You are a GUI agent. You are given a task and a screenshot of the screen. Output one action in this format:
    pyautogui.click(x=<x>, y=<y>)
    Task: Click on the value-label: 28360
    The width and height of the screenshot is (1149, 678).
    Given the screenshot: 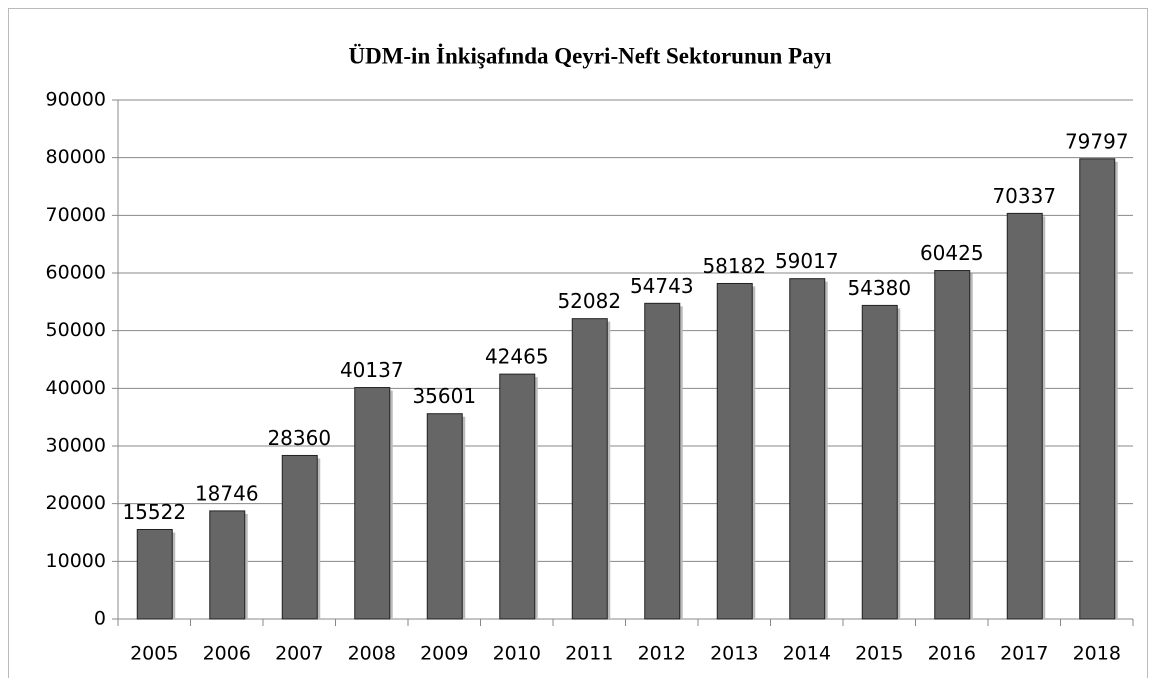 What is the action you would take?
    pyautogui.click(x=299, y=438)
    